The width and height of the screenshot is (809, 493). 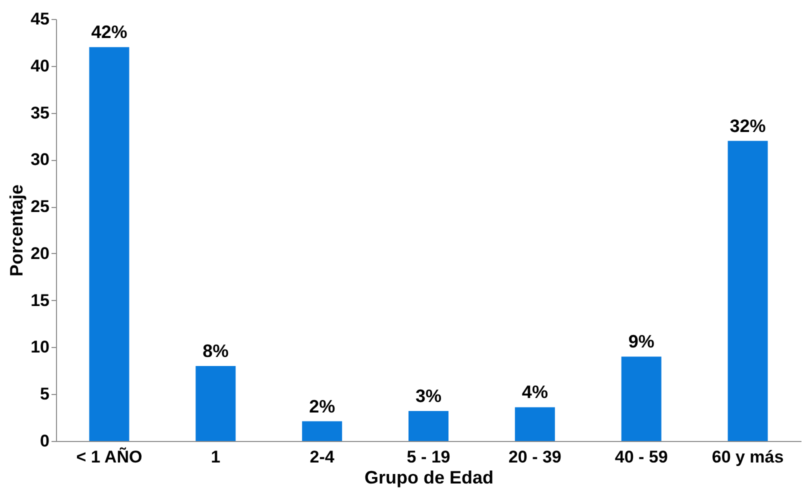 What do you see at coordinates (40, 300) in the screenshot?
I see `y-tick-label: 15` at bounding box center [40, 300].